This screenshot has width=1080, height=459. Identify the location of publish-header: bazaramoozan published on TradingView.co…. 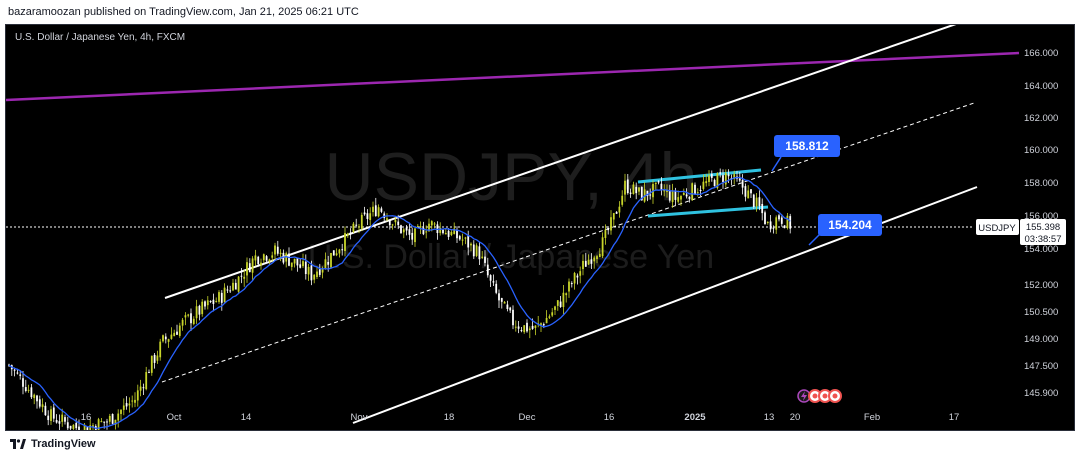
(540, 12).